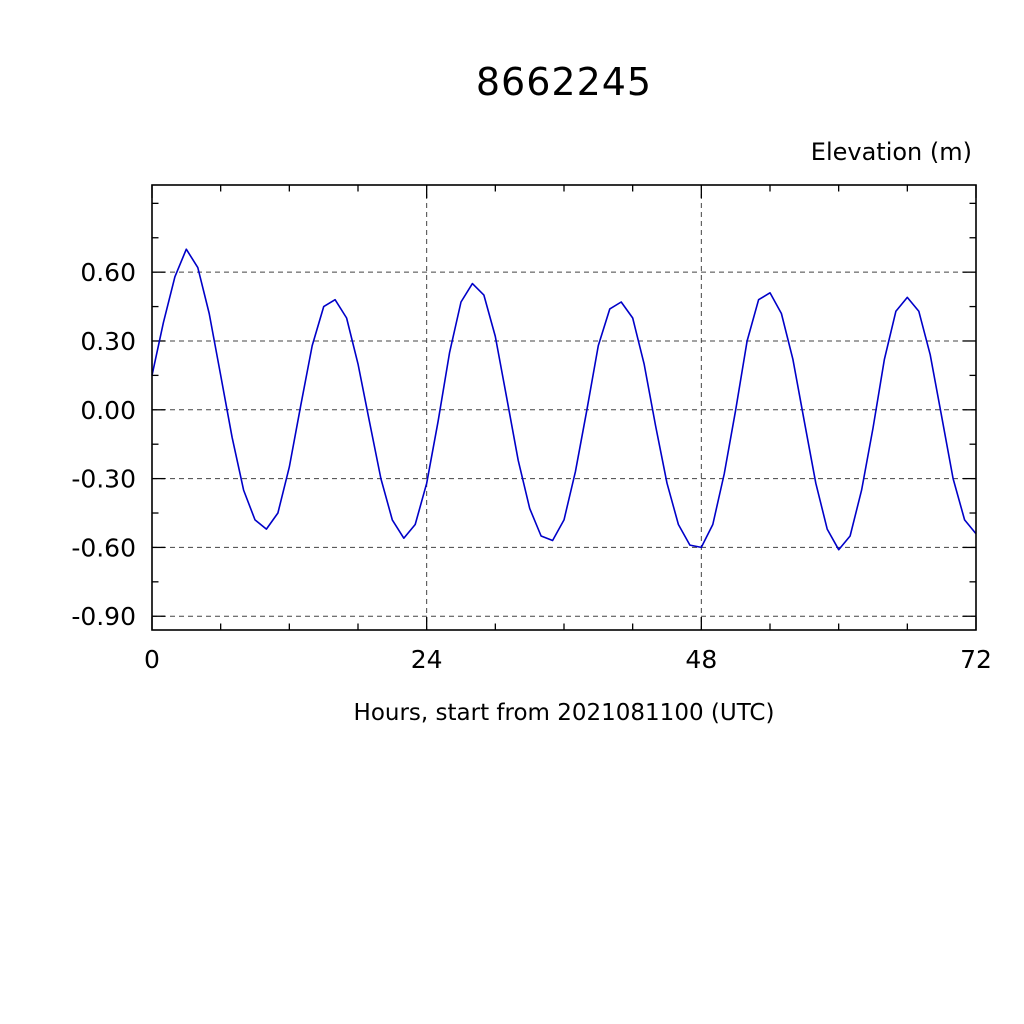 This screenshot has width=1024, height=1024. I want to click on y-tick-label: -0.30, so click(103, 479).